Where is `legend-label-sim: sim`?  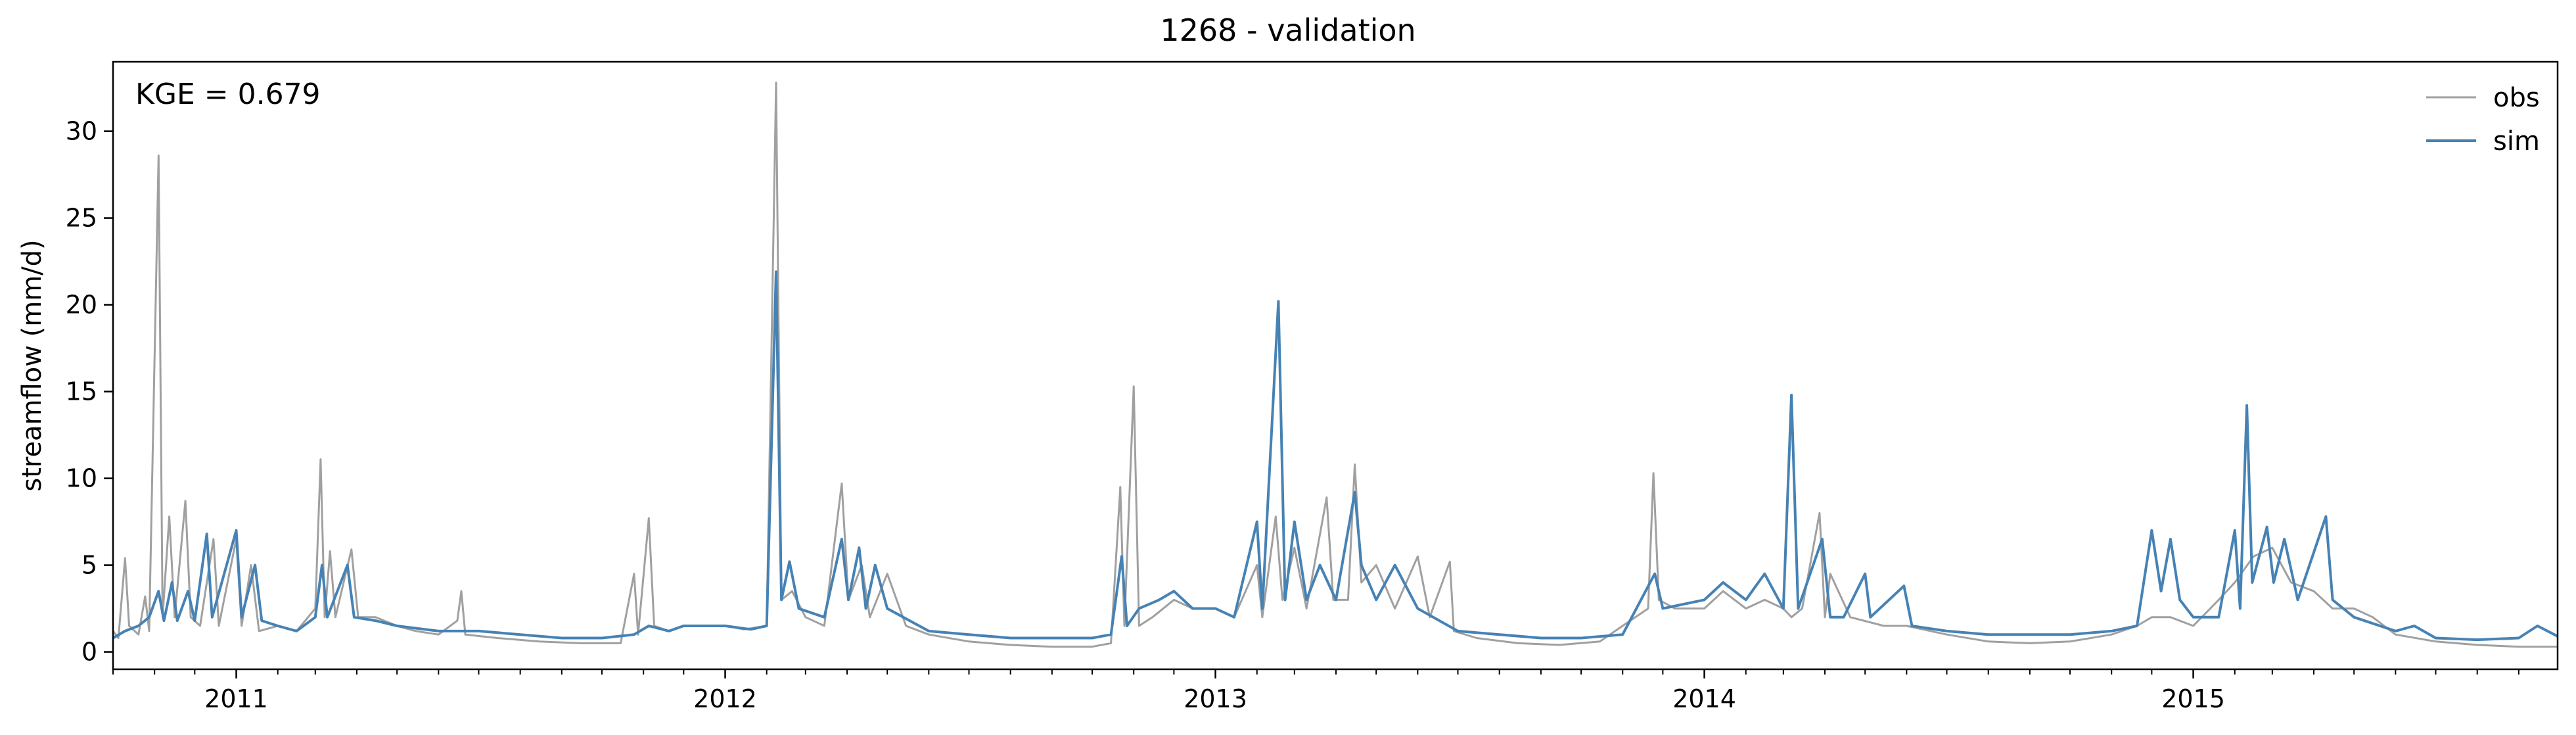 legend-label-sim: sim is located at coordinates (2516, 141).